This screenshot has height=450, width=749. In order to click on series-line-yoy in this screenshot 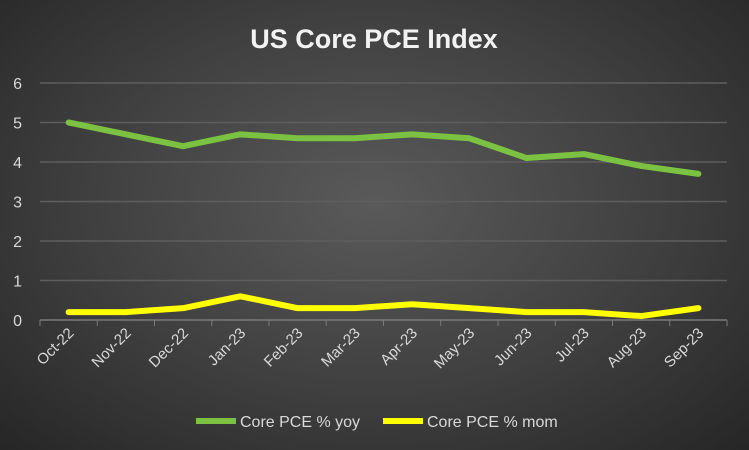, I will do `click(383, 148)`.